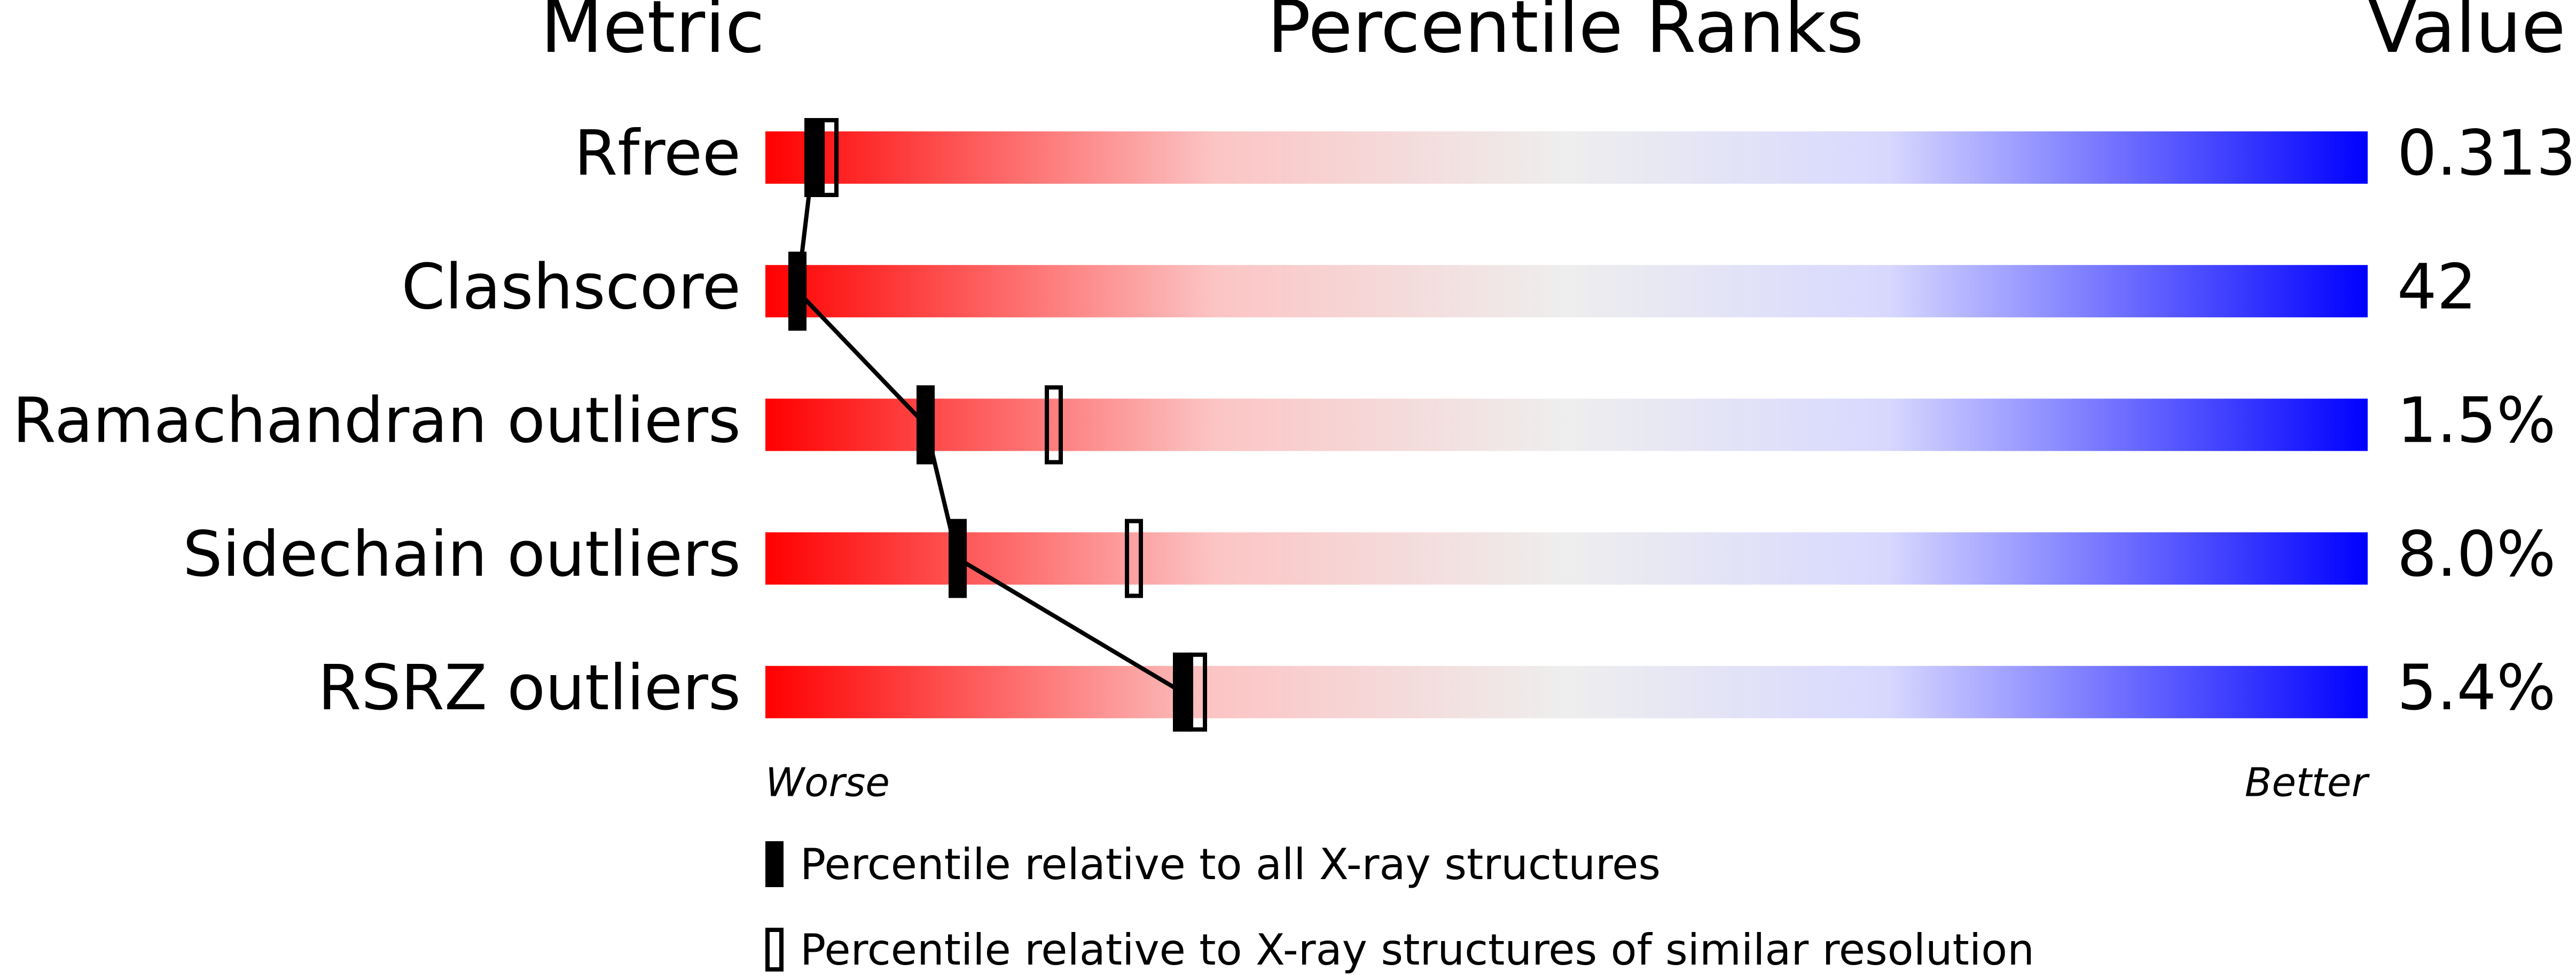 This screenshot has height=979, width=2576. I want to click on metric-label: Clashscore, so click(571, 286).